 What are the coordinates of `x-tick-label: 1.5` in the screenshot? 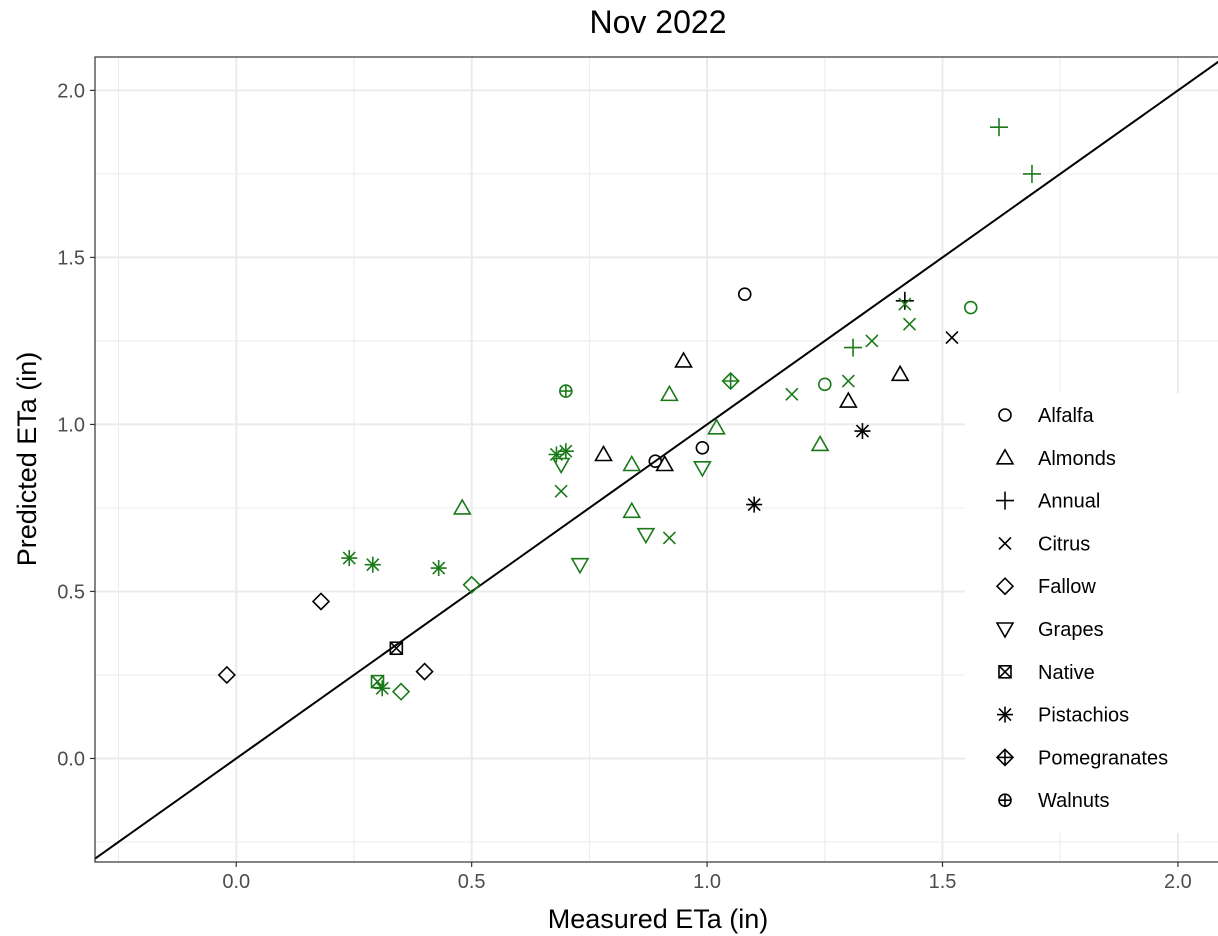 It's located at (943, 882).